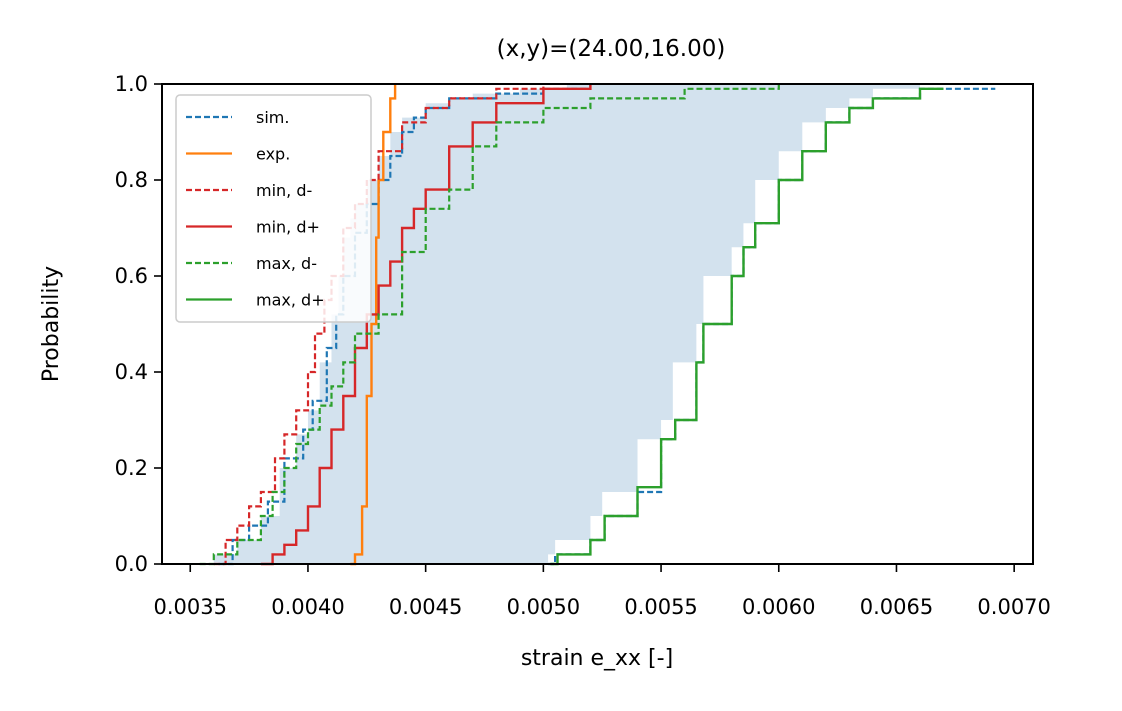 Image resolution: width=1122 pixels, height=711 pixels. Describe the element at coordinates (190, 607) in the screenshot. I see `x-tick-label: 0.0035` at that location.